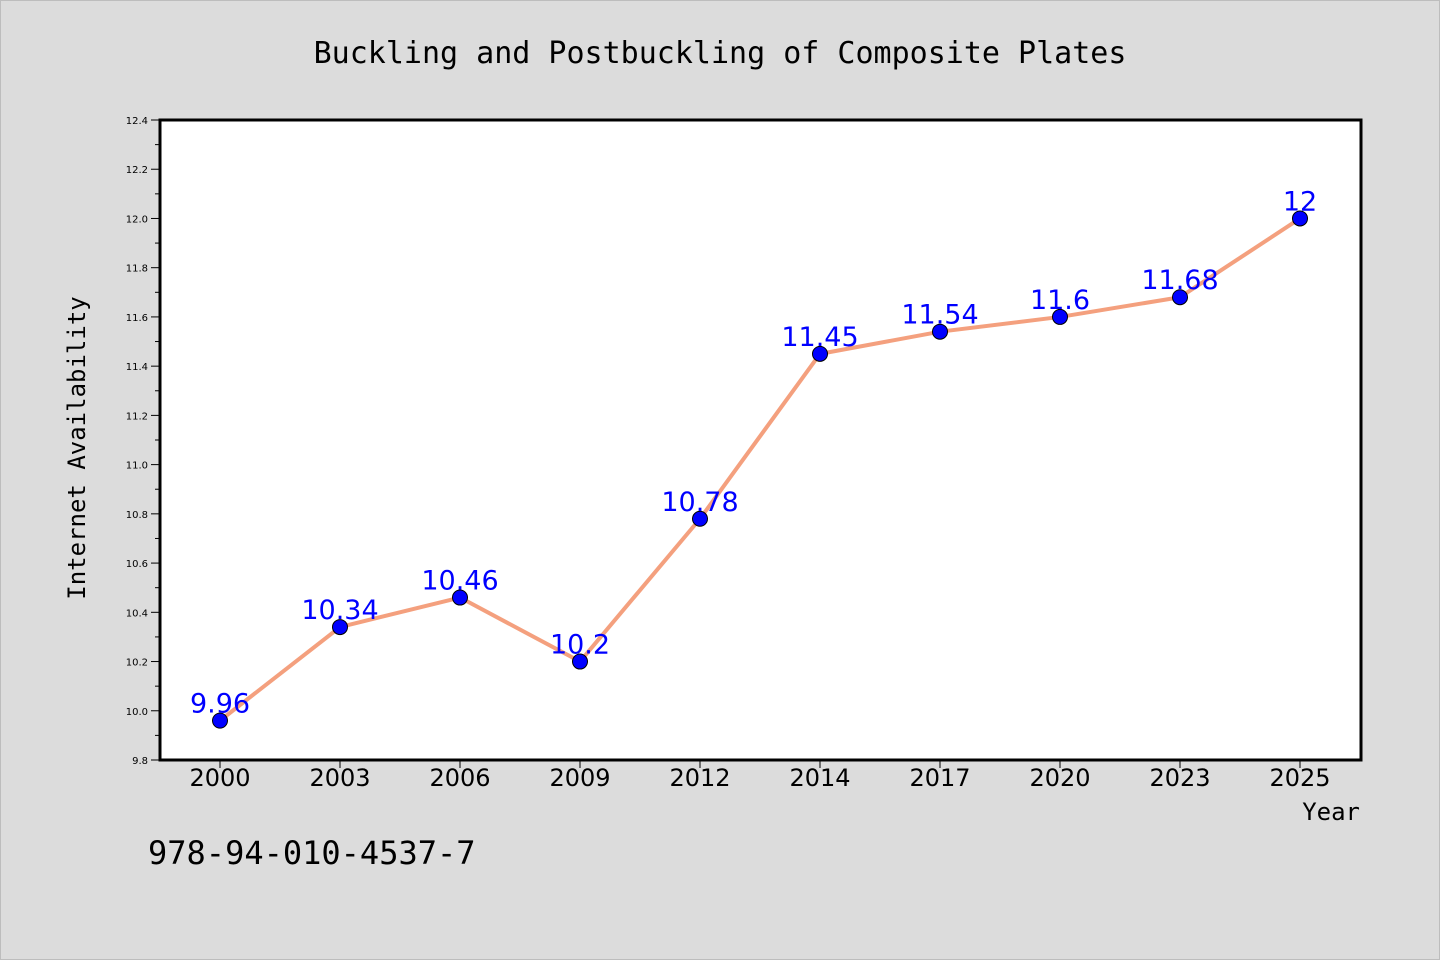 Image resolution: width=1440 pixels, height=960 pixels. I want to click on isbn-text: 978-94-010-4537-7, so click(312, 853).